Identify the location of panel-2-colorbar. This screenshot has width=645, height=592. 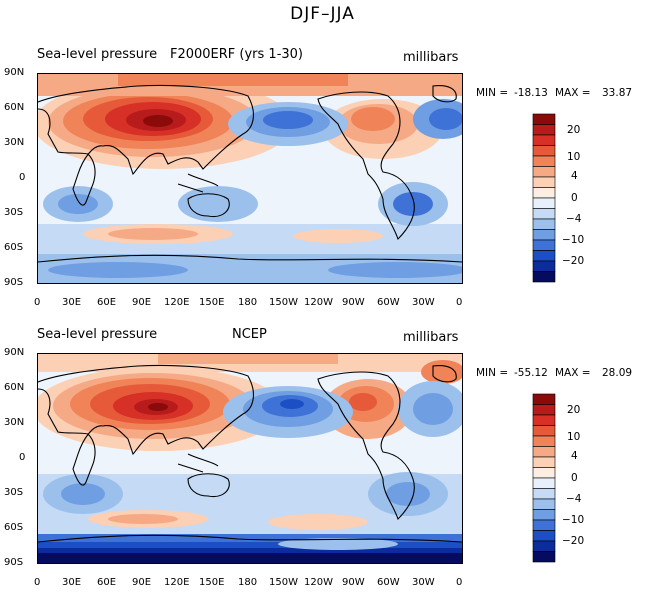
(544, 478).